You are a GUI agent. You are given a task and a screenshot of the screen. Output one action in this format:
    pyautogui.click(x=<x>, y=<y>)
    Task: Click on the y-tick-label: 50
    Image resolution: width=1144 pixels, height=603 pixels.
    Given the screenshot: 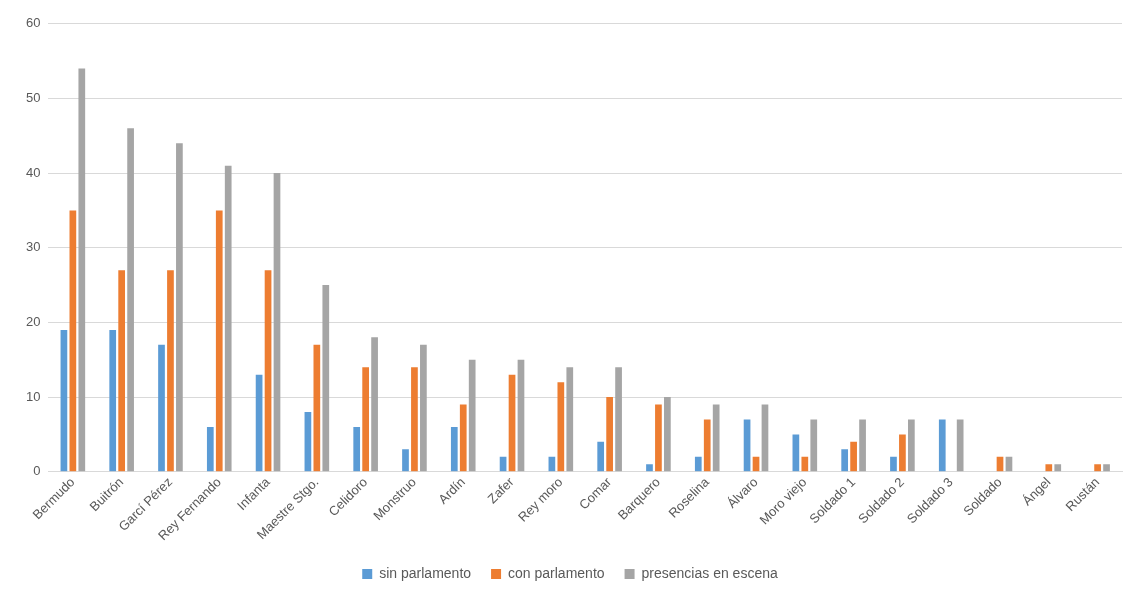 What is the action you would take?
    pyautogui.click(x=33, y=98)
    